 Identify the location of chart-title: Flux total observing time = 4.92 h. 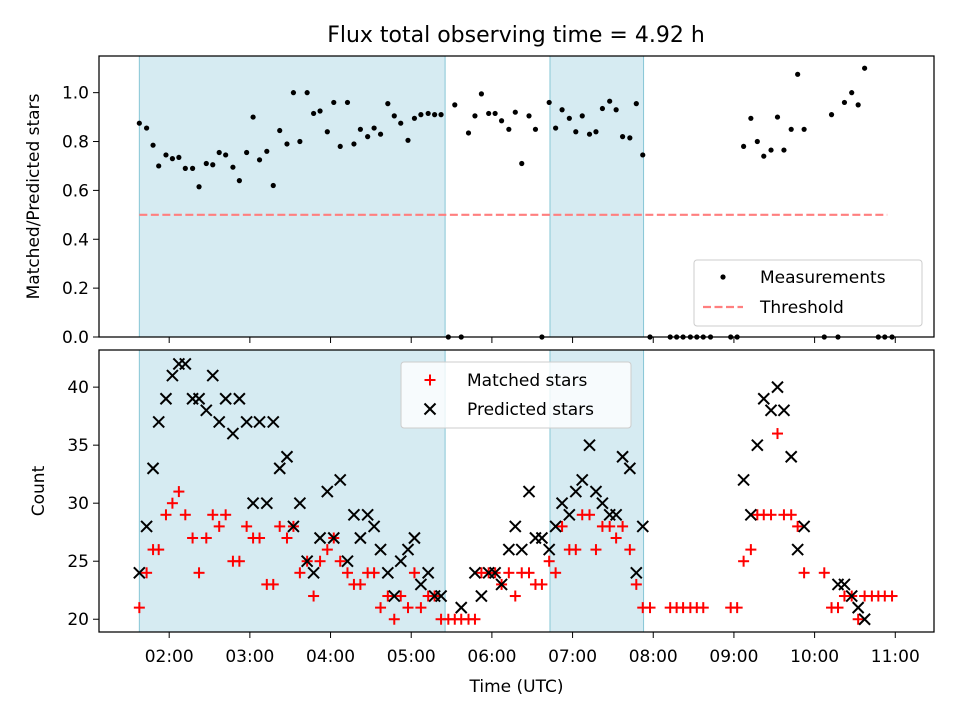
(516, 35).